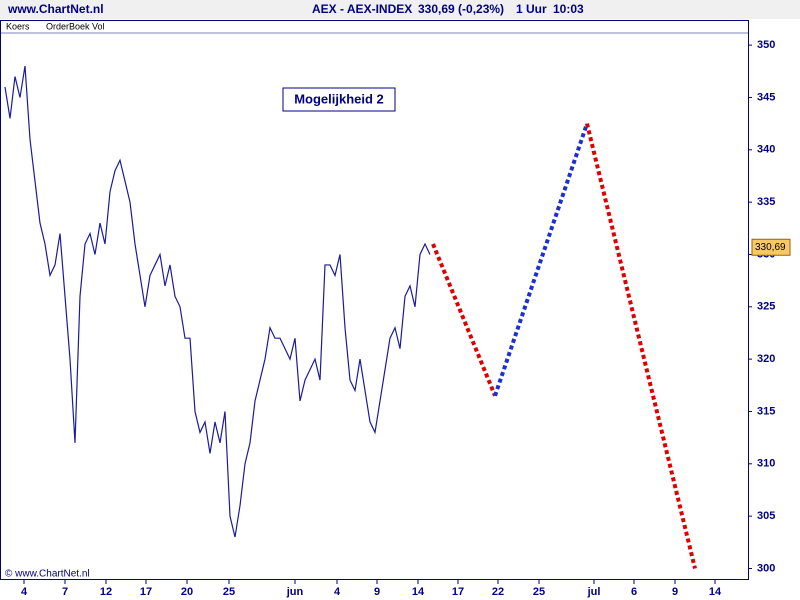 The image size is (800, 600). I want to click on source: www.ChartNet.nl, so click(55, 9).